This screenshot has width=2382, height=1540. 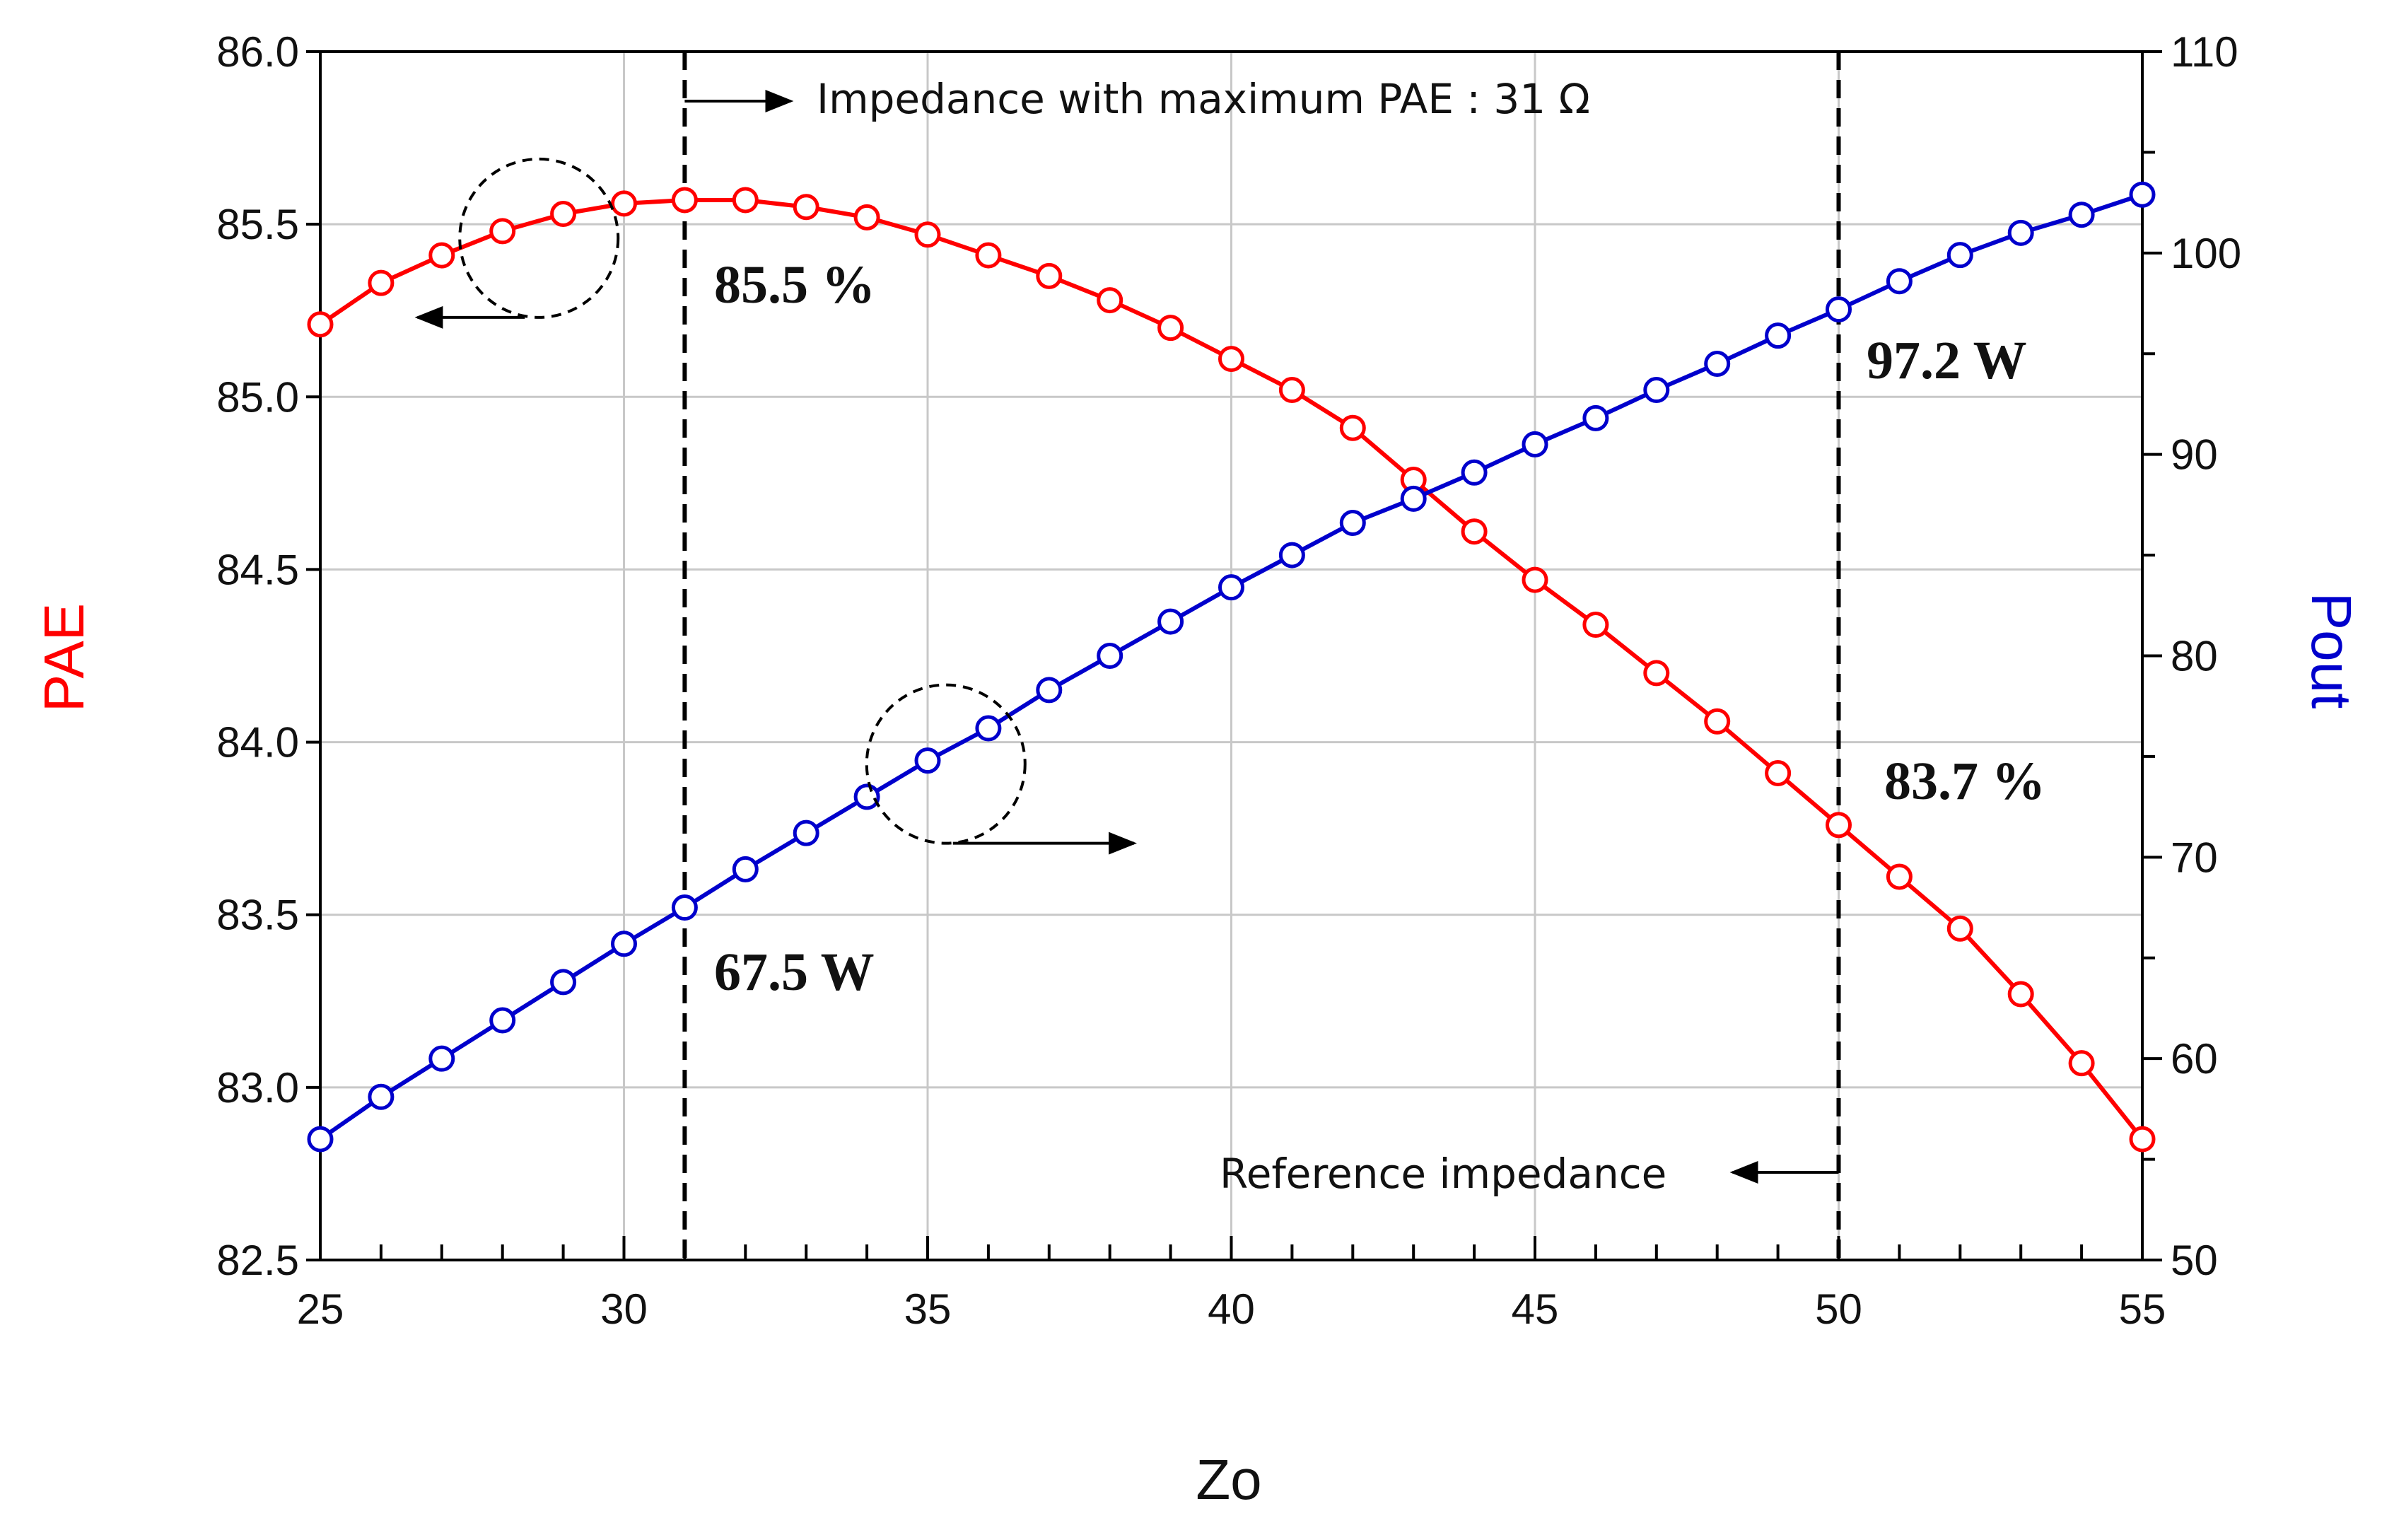 What do you see at coordinates (2194, 1059) in the screenshot?
I see `y-right-tick-label: 60` at bounding box center [2194, 1059].